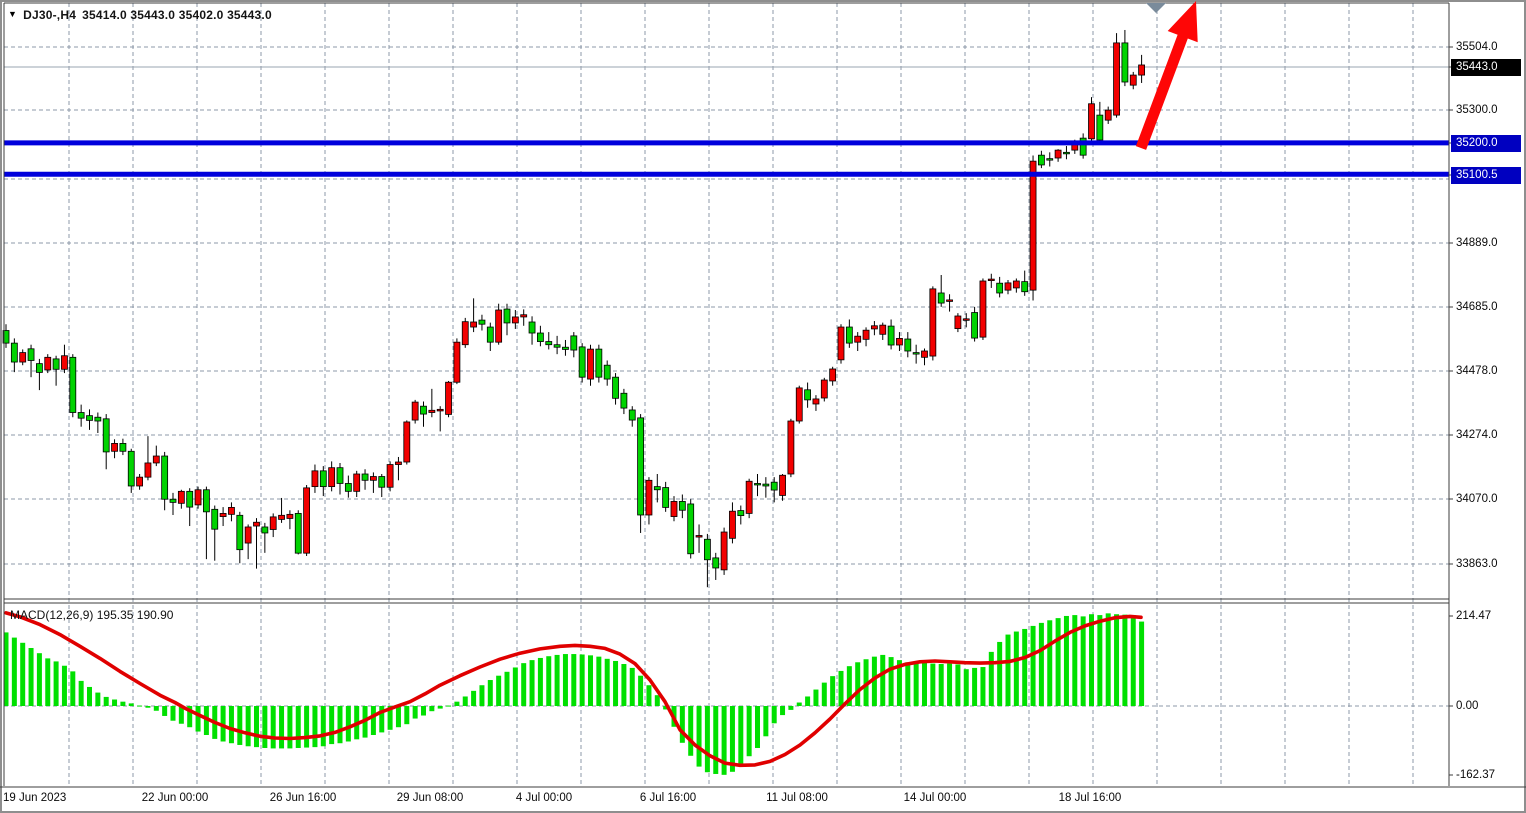  What do you see at coordinates (430, 798) in the screenshot?
I see `time-axis-label: 29 Jun 08:00` at bounding box center [430, 798].